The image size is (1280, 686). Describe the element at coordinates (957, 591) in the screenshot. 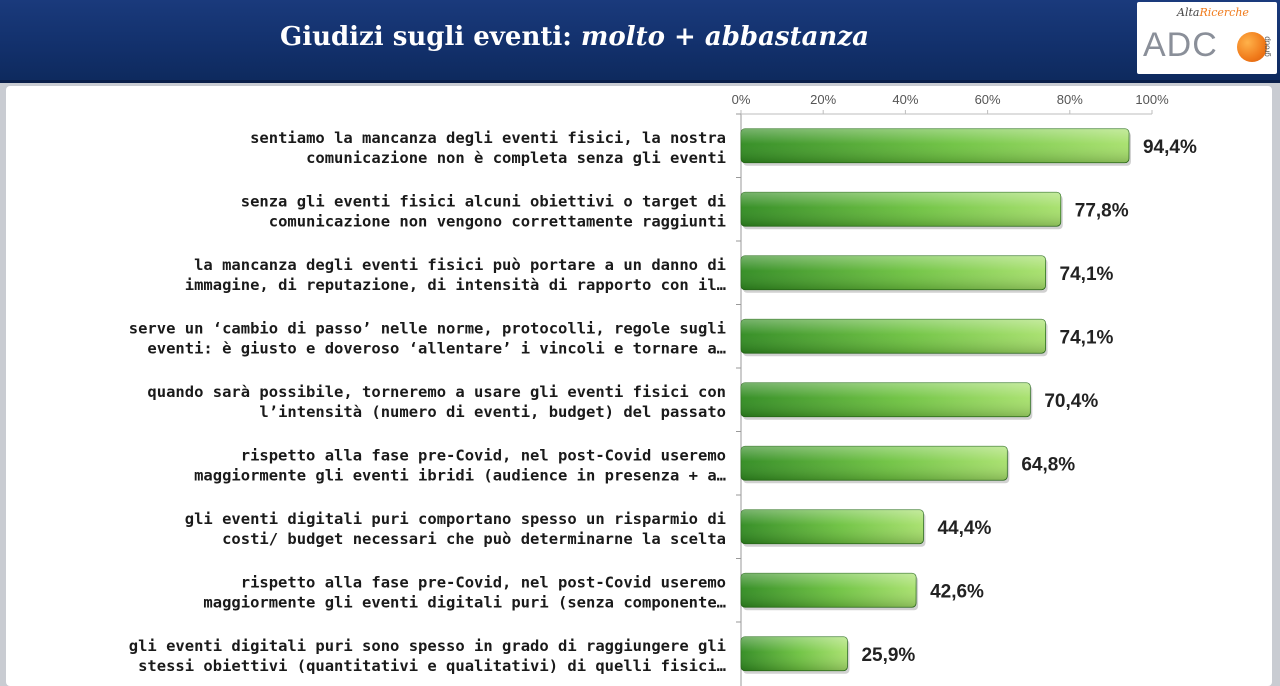

I see `data-label: 42,6%` at that location.